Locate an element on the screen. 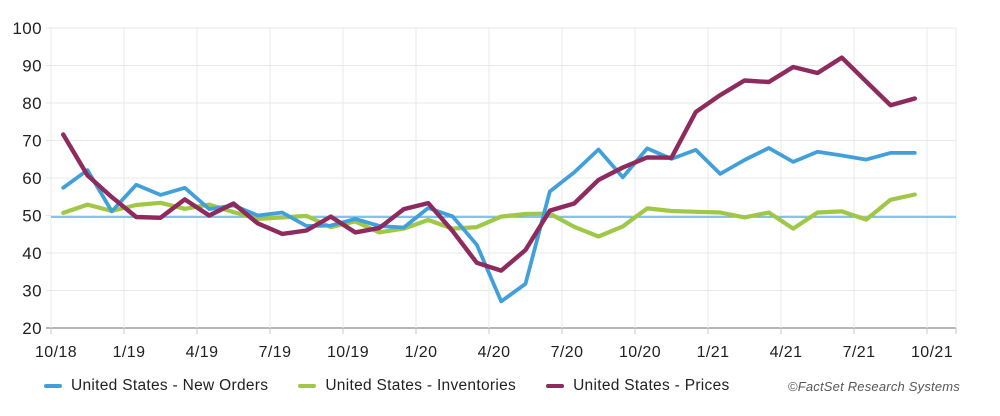 Image resolution: width=1000 pixels, height=416 pixels. y-axis-label: 40 is located at coordinates (32, 253).